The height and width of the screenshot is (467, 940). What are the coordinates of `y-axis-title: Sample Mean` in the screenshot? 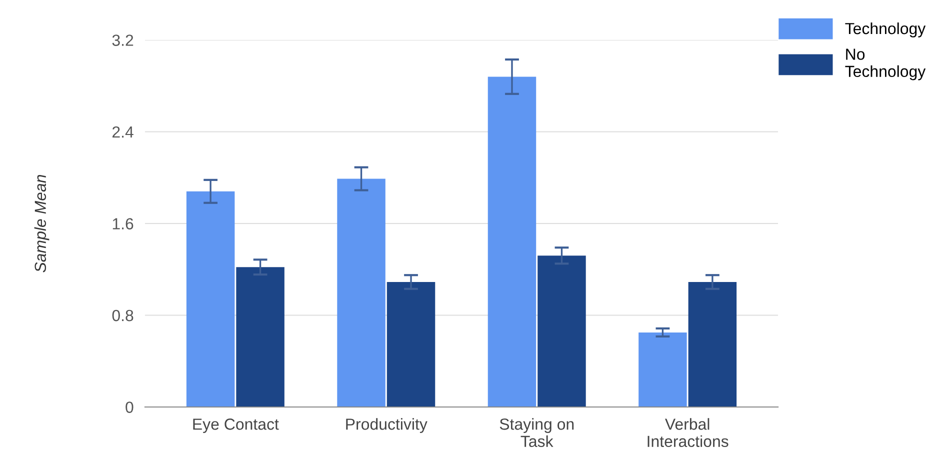 It's located at (42, 223).